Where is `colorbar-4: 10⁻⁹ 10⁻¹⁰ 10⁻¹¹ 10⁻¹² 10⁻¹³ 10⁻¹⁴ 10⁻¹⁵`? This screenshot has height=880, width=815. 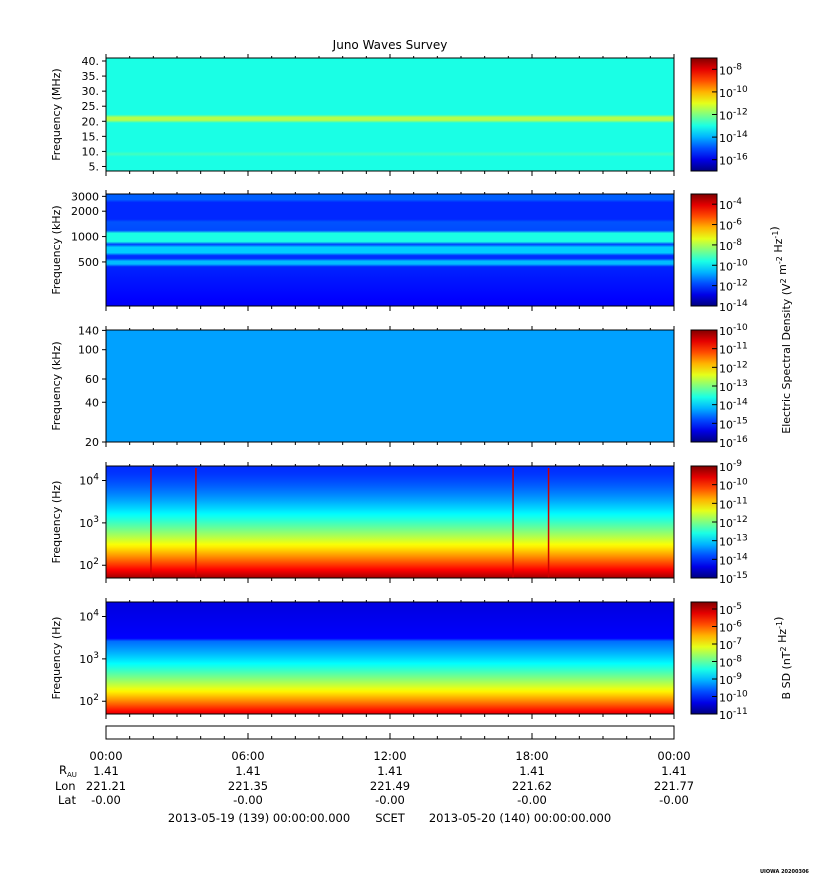 colorbar-4: 10⁻⁹ 10⁻¹⁰ 10⁻¹¹ 10⁻¹² 10⁻¹³ 10⁻¹⁴ 10⁻¹⁵ is located at coordinates (719, 522).